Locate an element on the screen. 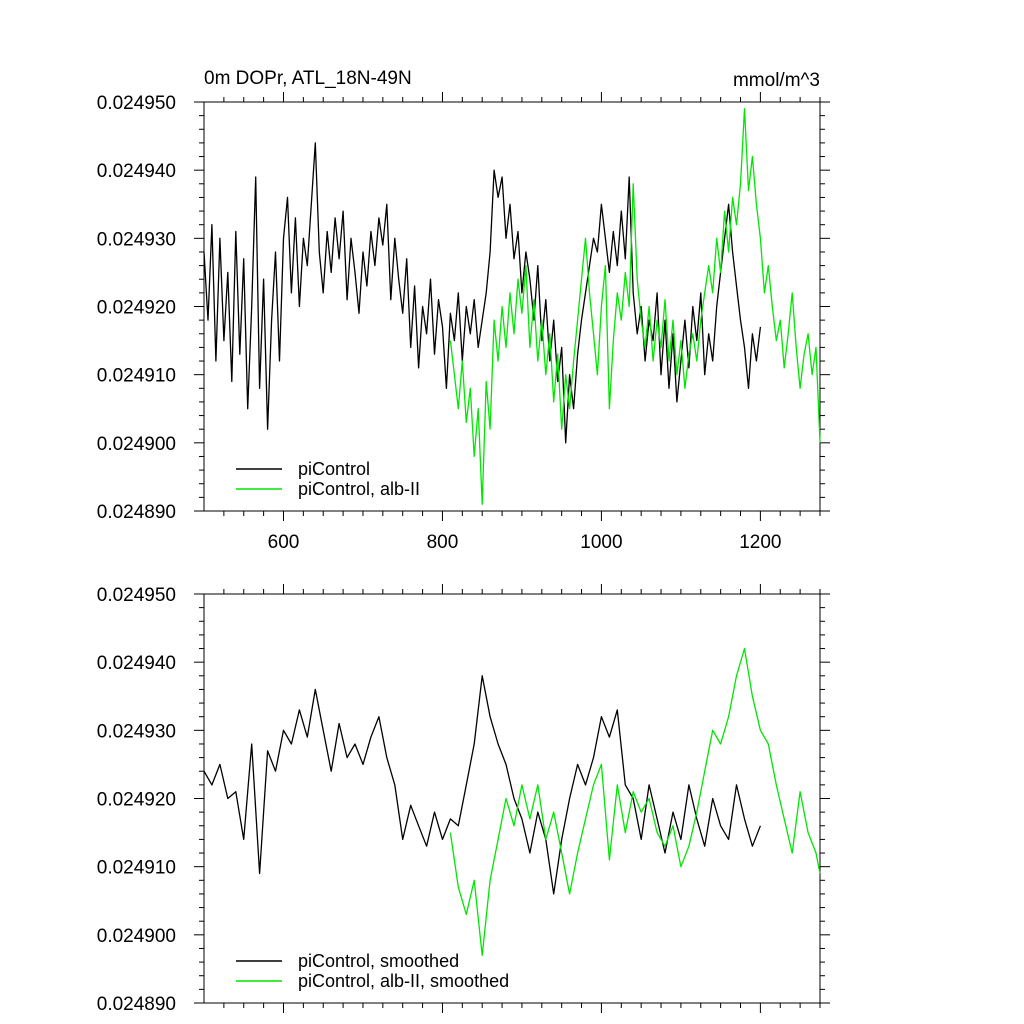  bottom-y-tick-label: 0.024890 is located at coordinates (136, 1004).